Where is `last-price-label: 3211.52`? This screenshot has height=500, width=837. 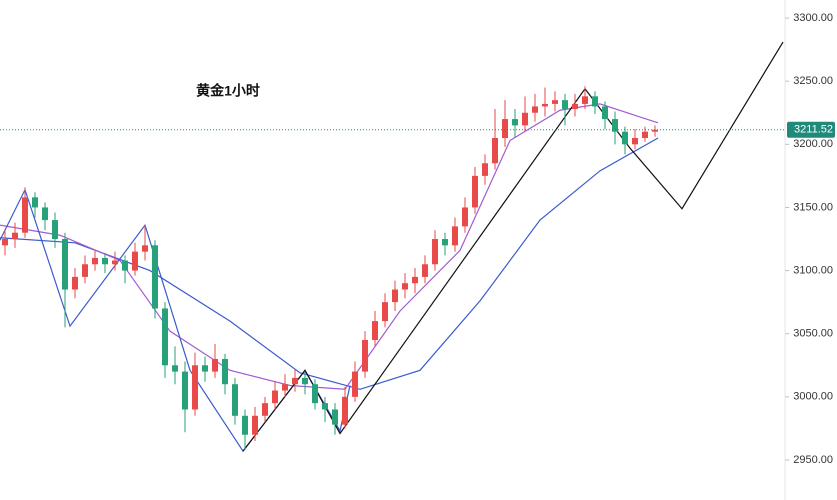 last-price-label: 3211.52 is located at coordinates (813, 130).